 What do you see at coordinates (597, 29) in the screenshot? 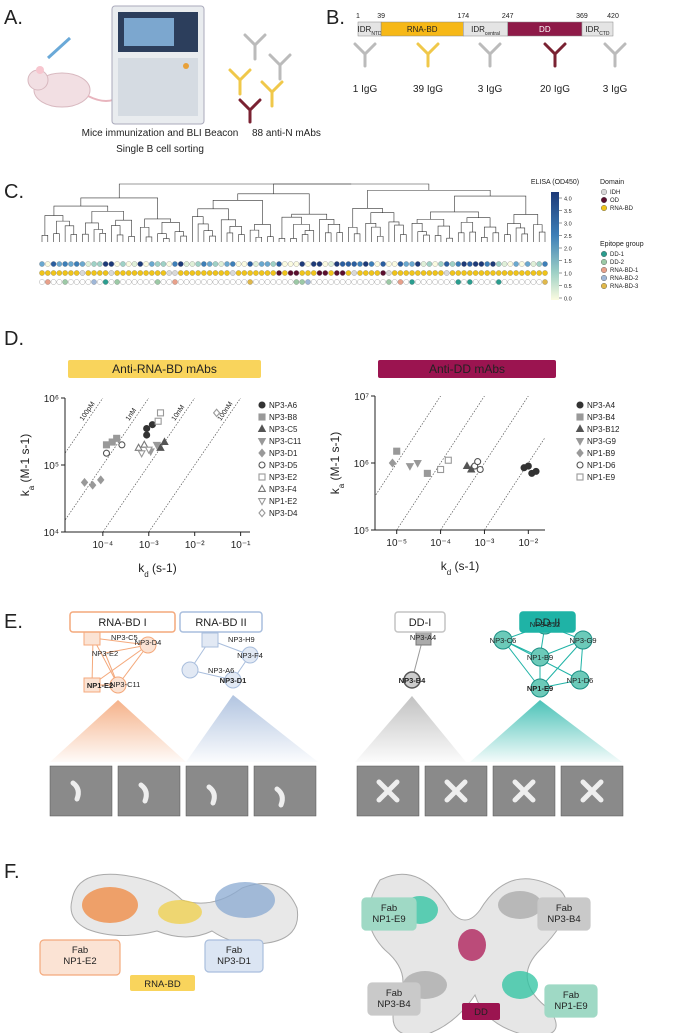
I see `domain-segment` at bounding box center [597, 29].